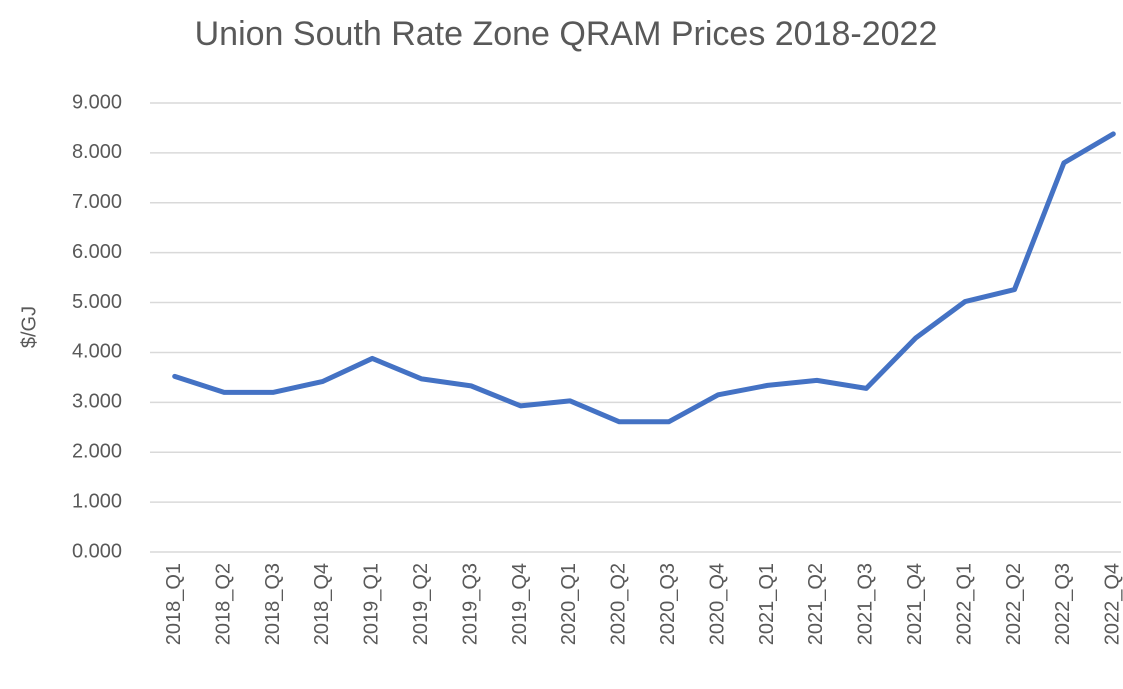 The width and height of the screenshot is (1123, 689). I want to click on x-tick-label: 2020_Q3, so click(668, 604).